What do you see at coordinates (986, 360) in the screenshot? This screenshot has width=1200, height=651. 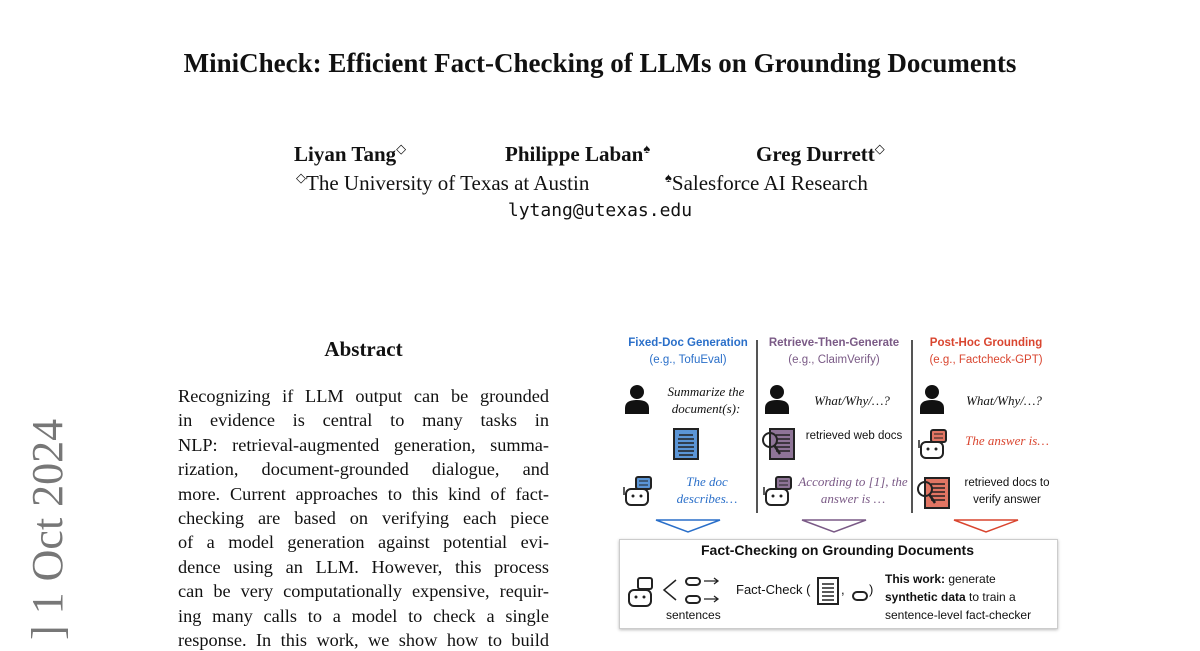 I see `column-example: (e.g., Factcheck-GPT)` at bounding box center [986, 360].